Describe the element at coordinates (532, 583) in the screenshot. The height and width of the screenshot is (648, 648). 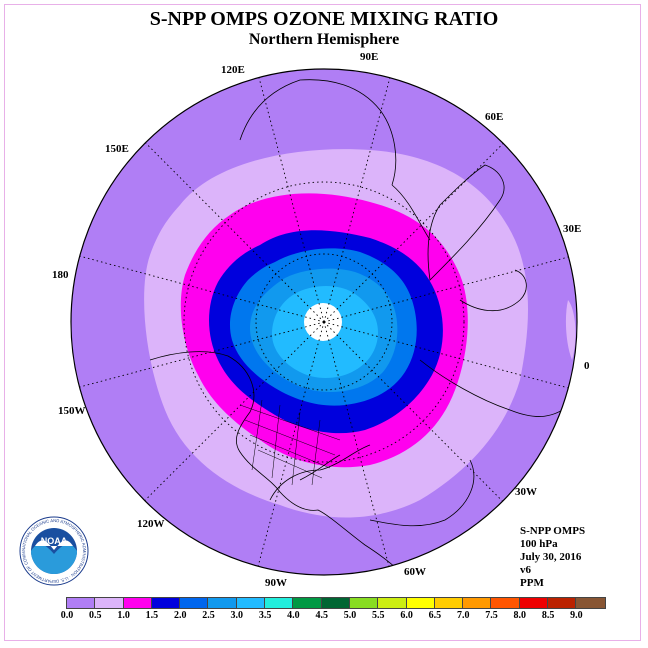
I see `info-units: PPM` at that location.